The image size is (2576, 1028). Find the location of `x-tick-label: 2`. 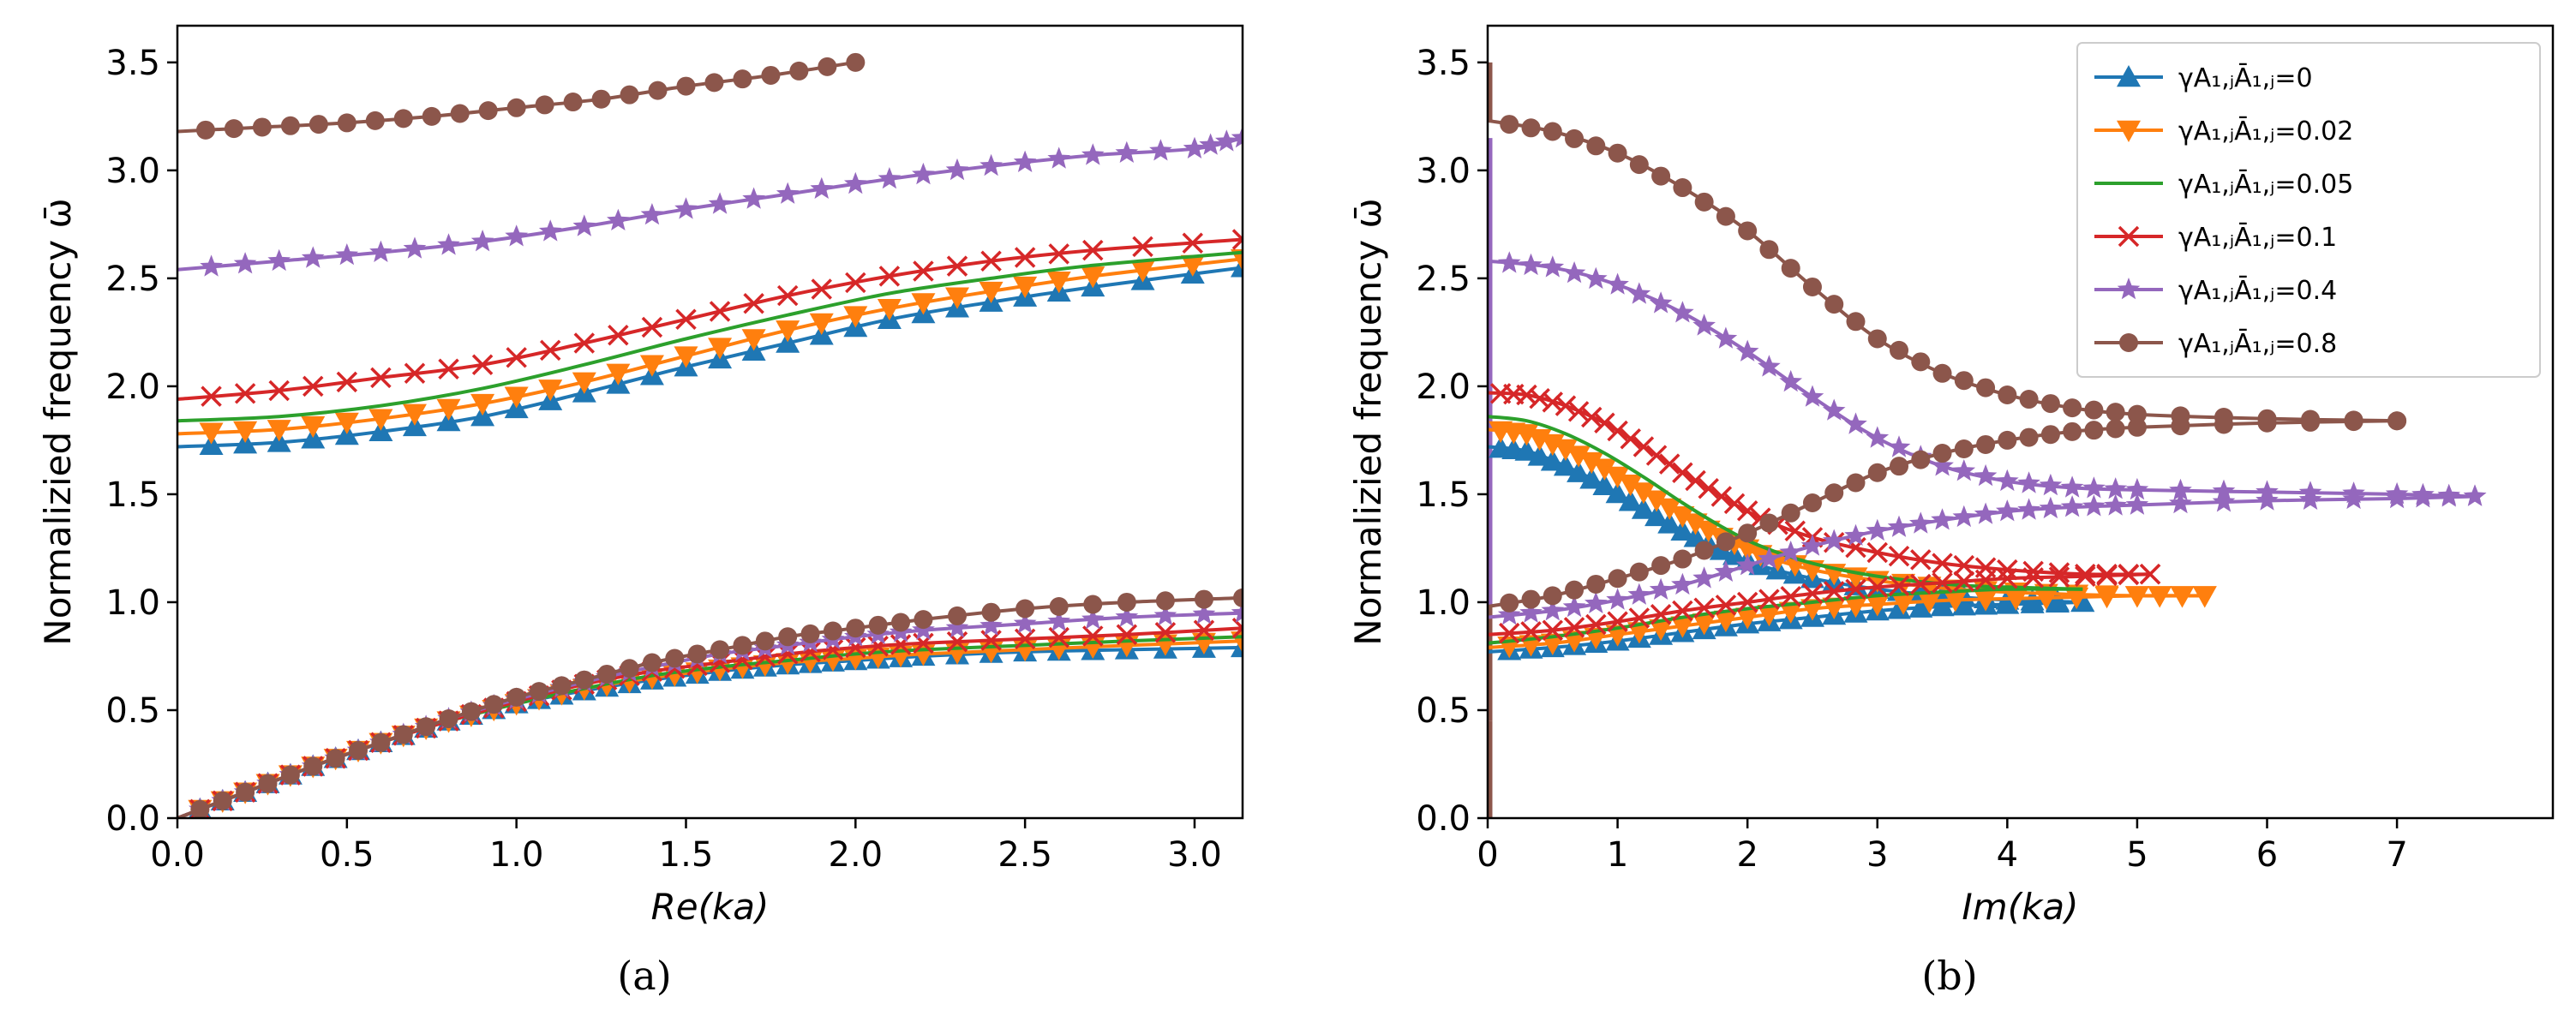

x-tick-label: 2 is located at coordinates (1747, 855).